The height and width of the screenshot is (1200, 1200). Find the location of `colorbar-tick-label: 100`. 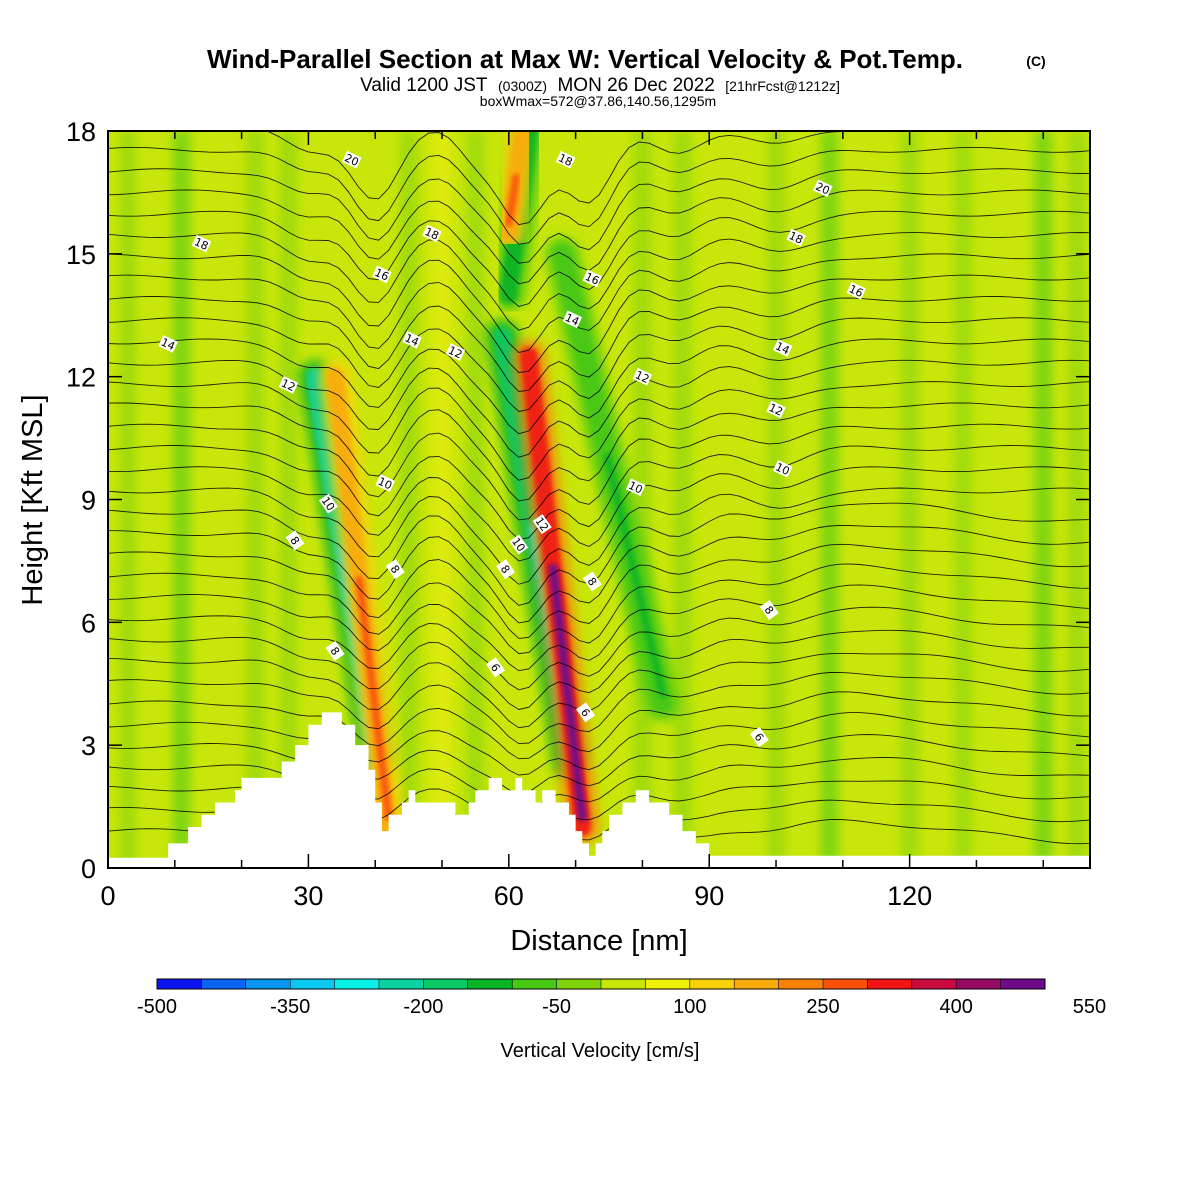

colorbar-tick-label: 100 is located at coordinates (689, 1007).